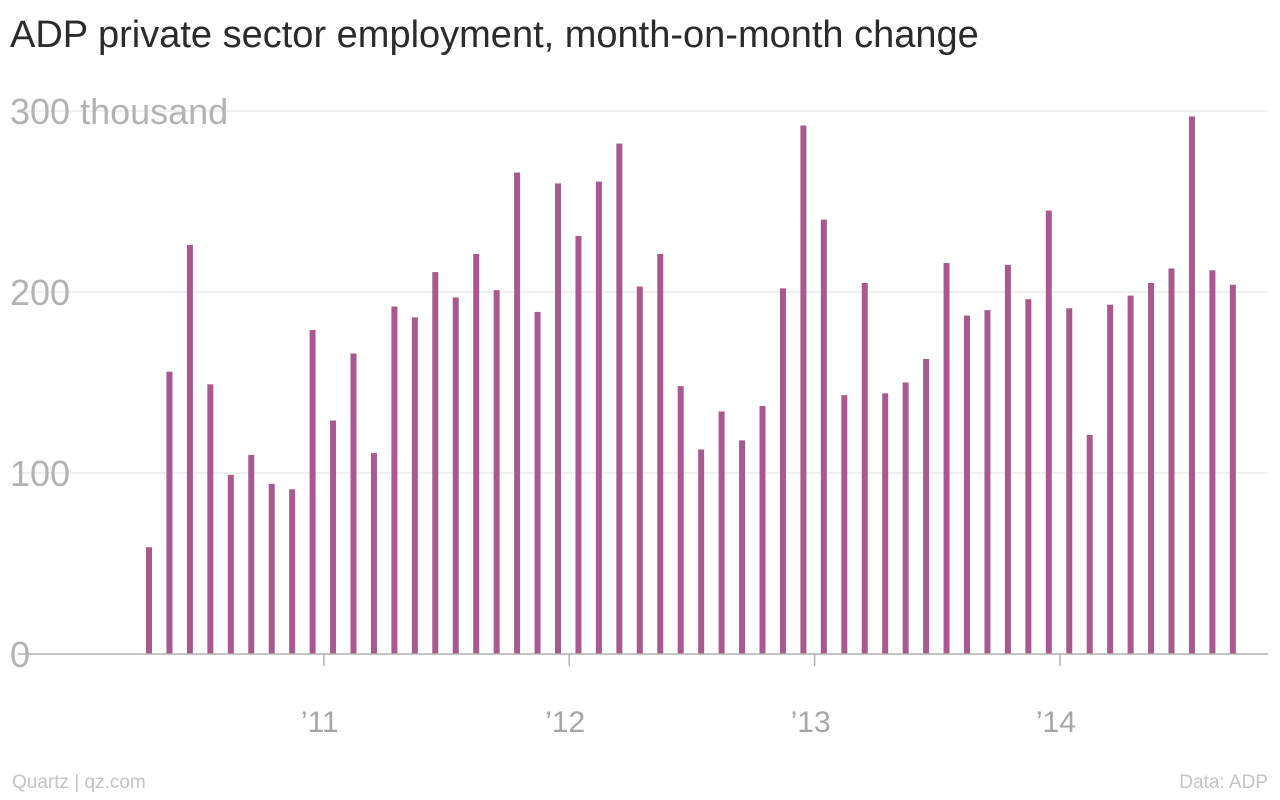  I want to click on y-tick-label: 300 thousand, so click(119, 111).